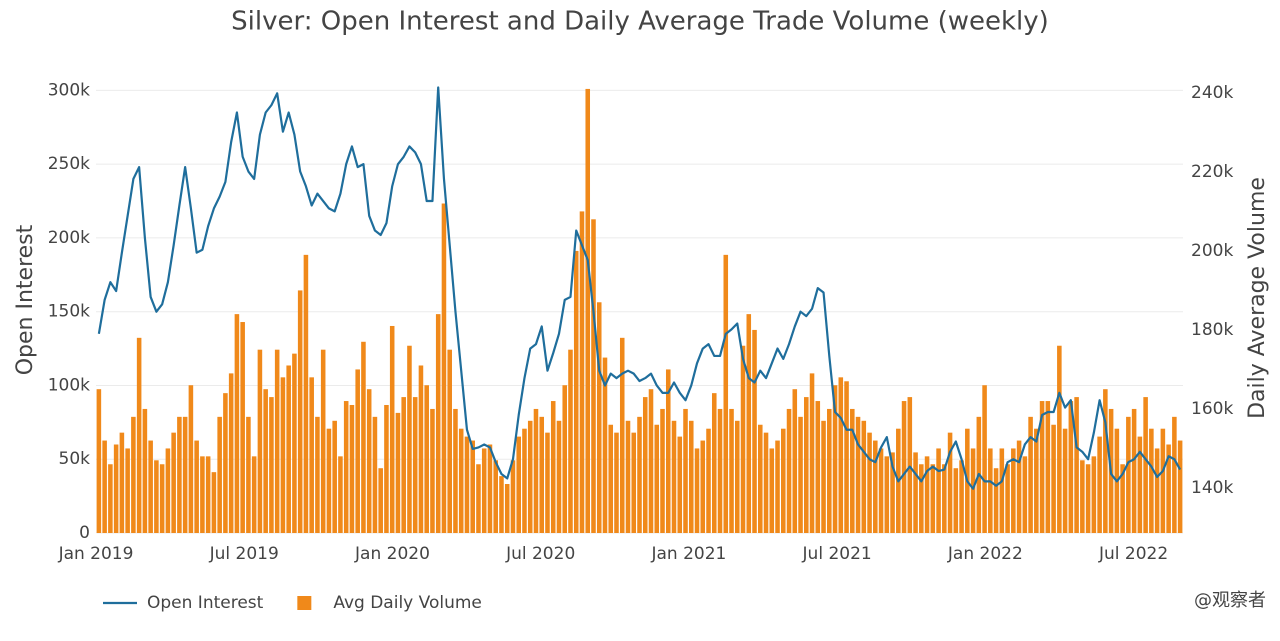 This screenshot has width=1280, height=641. I want to click on y-tick-label: 100k, so click(69, 385).